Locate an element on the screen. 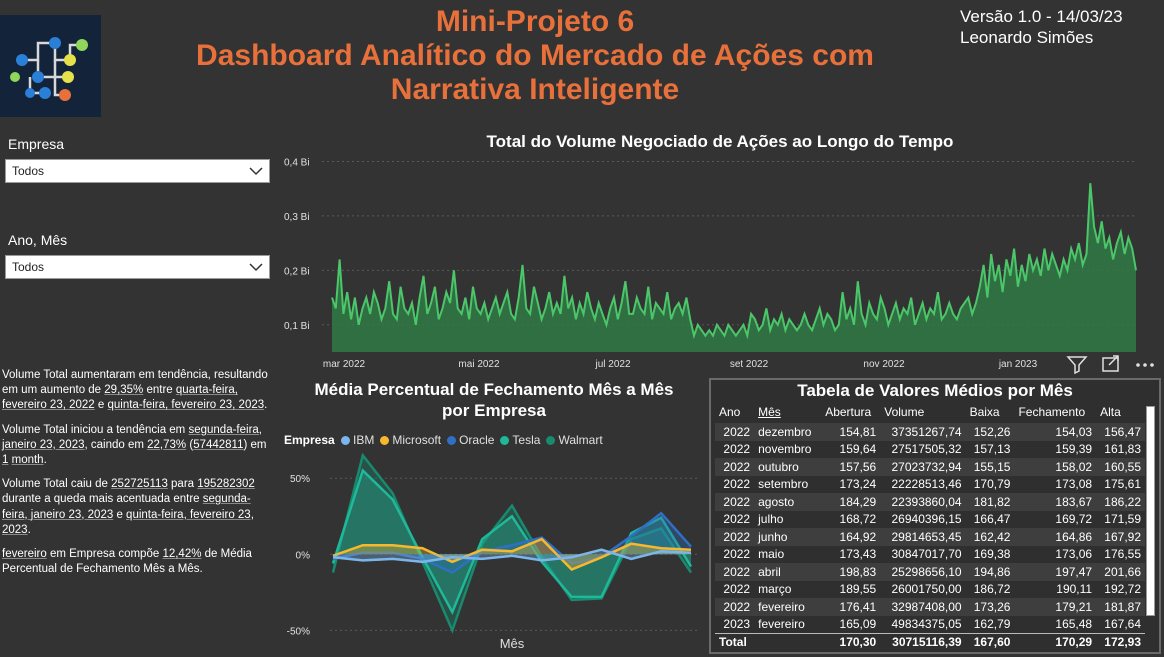  narrative-fragment: em Empresa compõe is located at coordinates (104, 554).